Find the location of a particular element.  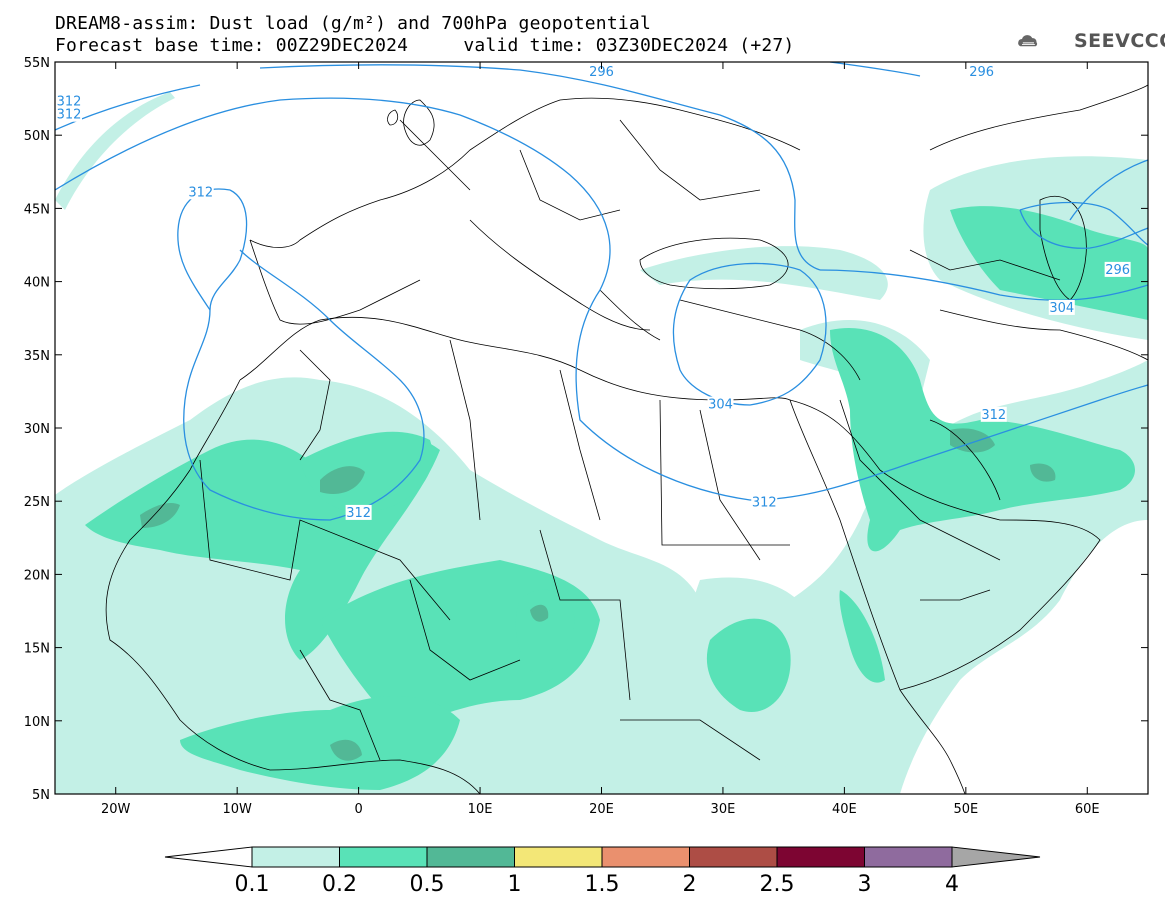

lat-tick-label: 55N is located at coordinates (37, 63).